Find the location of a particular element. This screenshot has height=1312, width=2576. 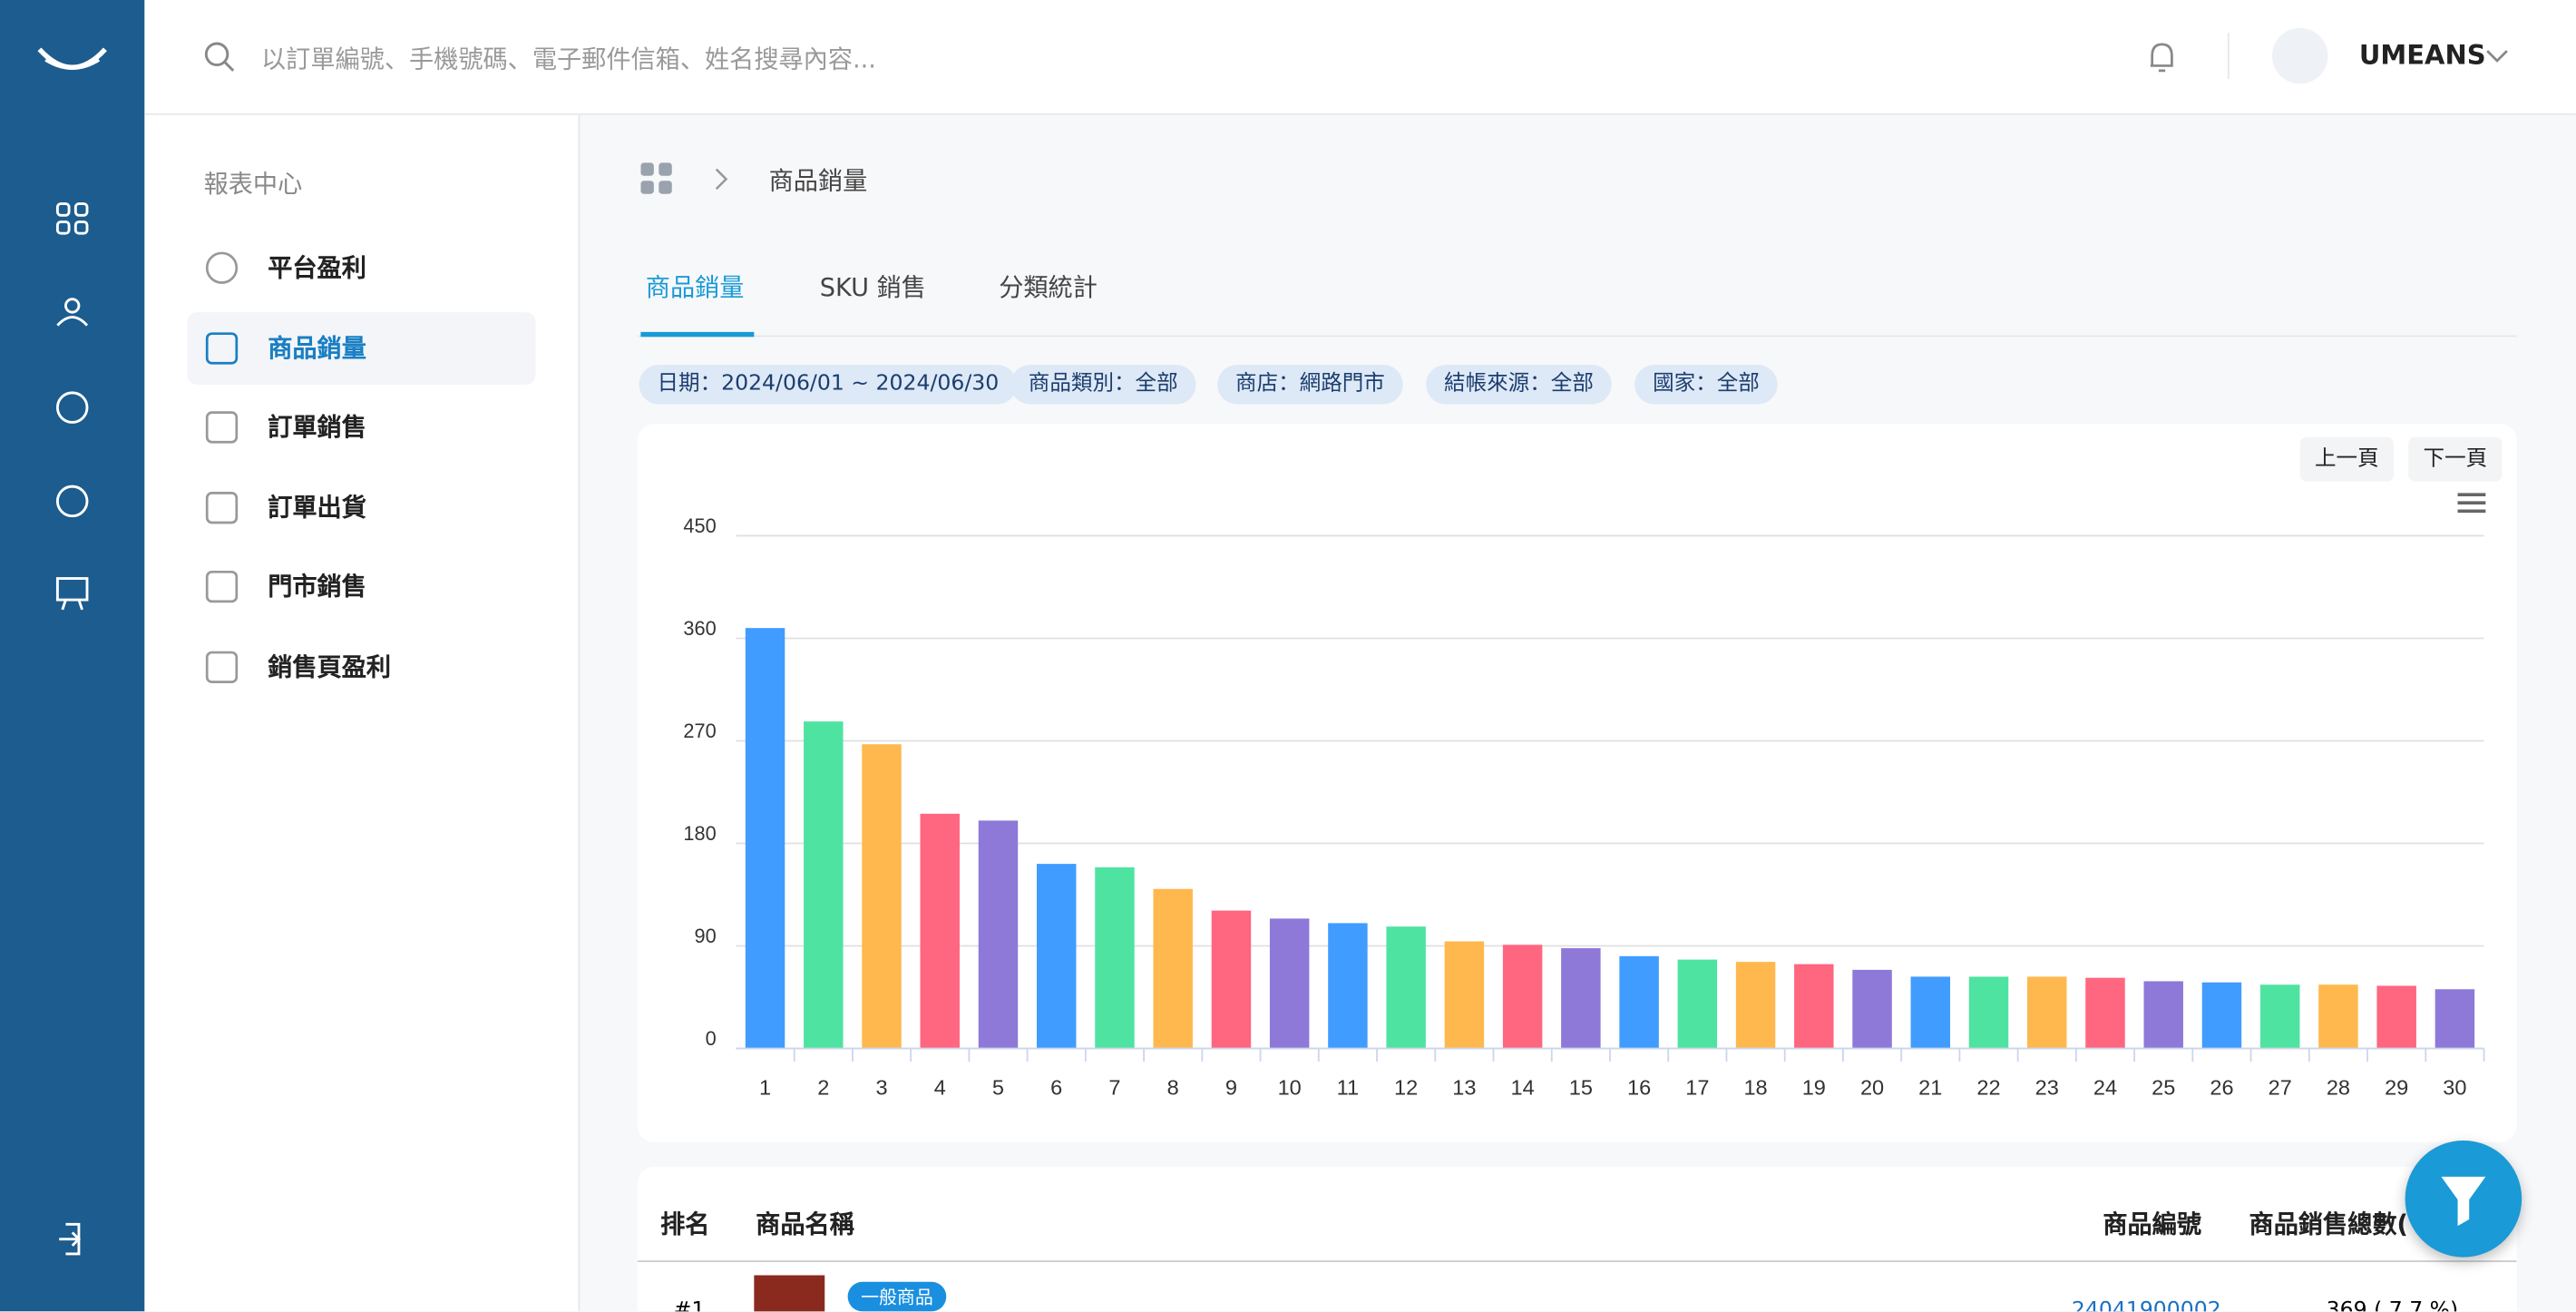

filter-chip: 國家：全部 is located at coordinates (1706, 385).